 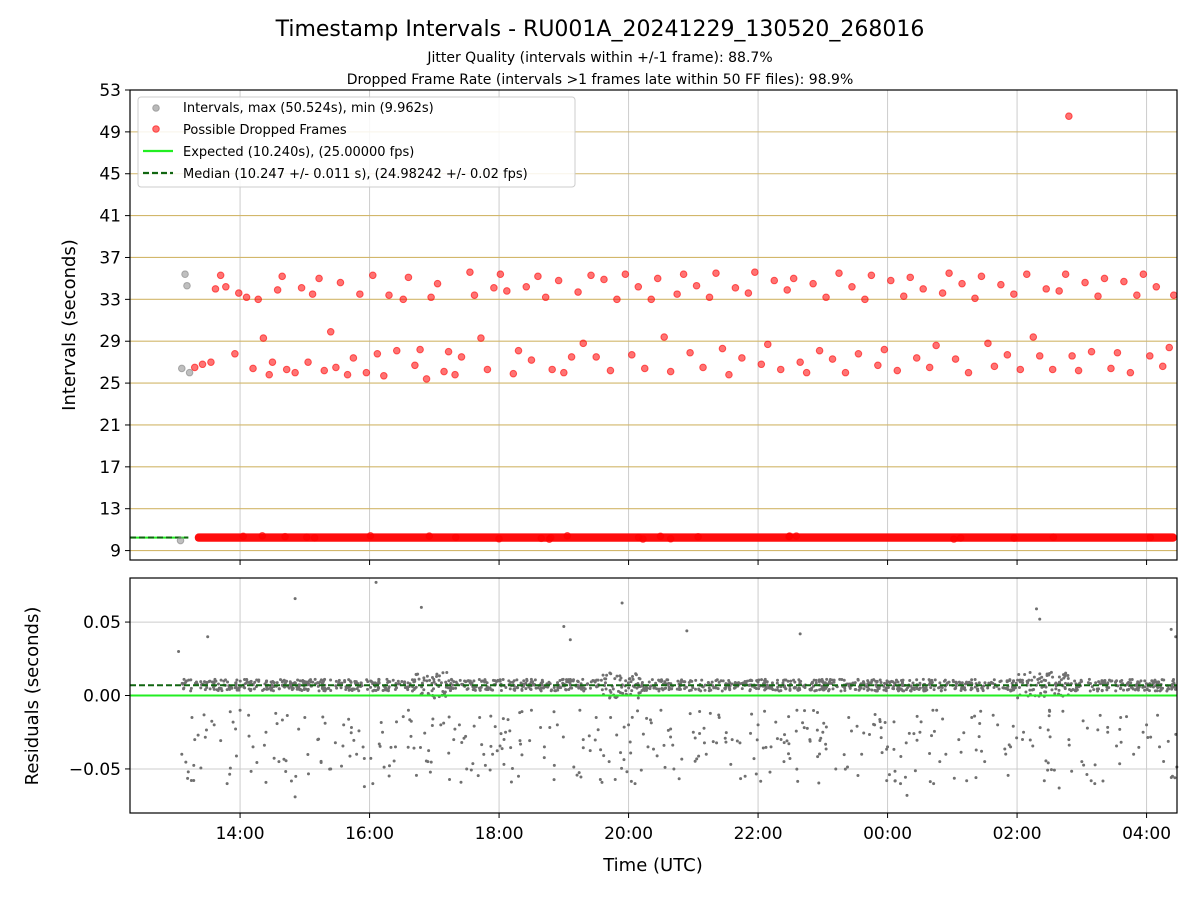 What do you see at coordinates (102, 623) in the screenshot?
I see `residuals-y-tick-label: 0.05` at bounding box center [102, 623].